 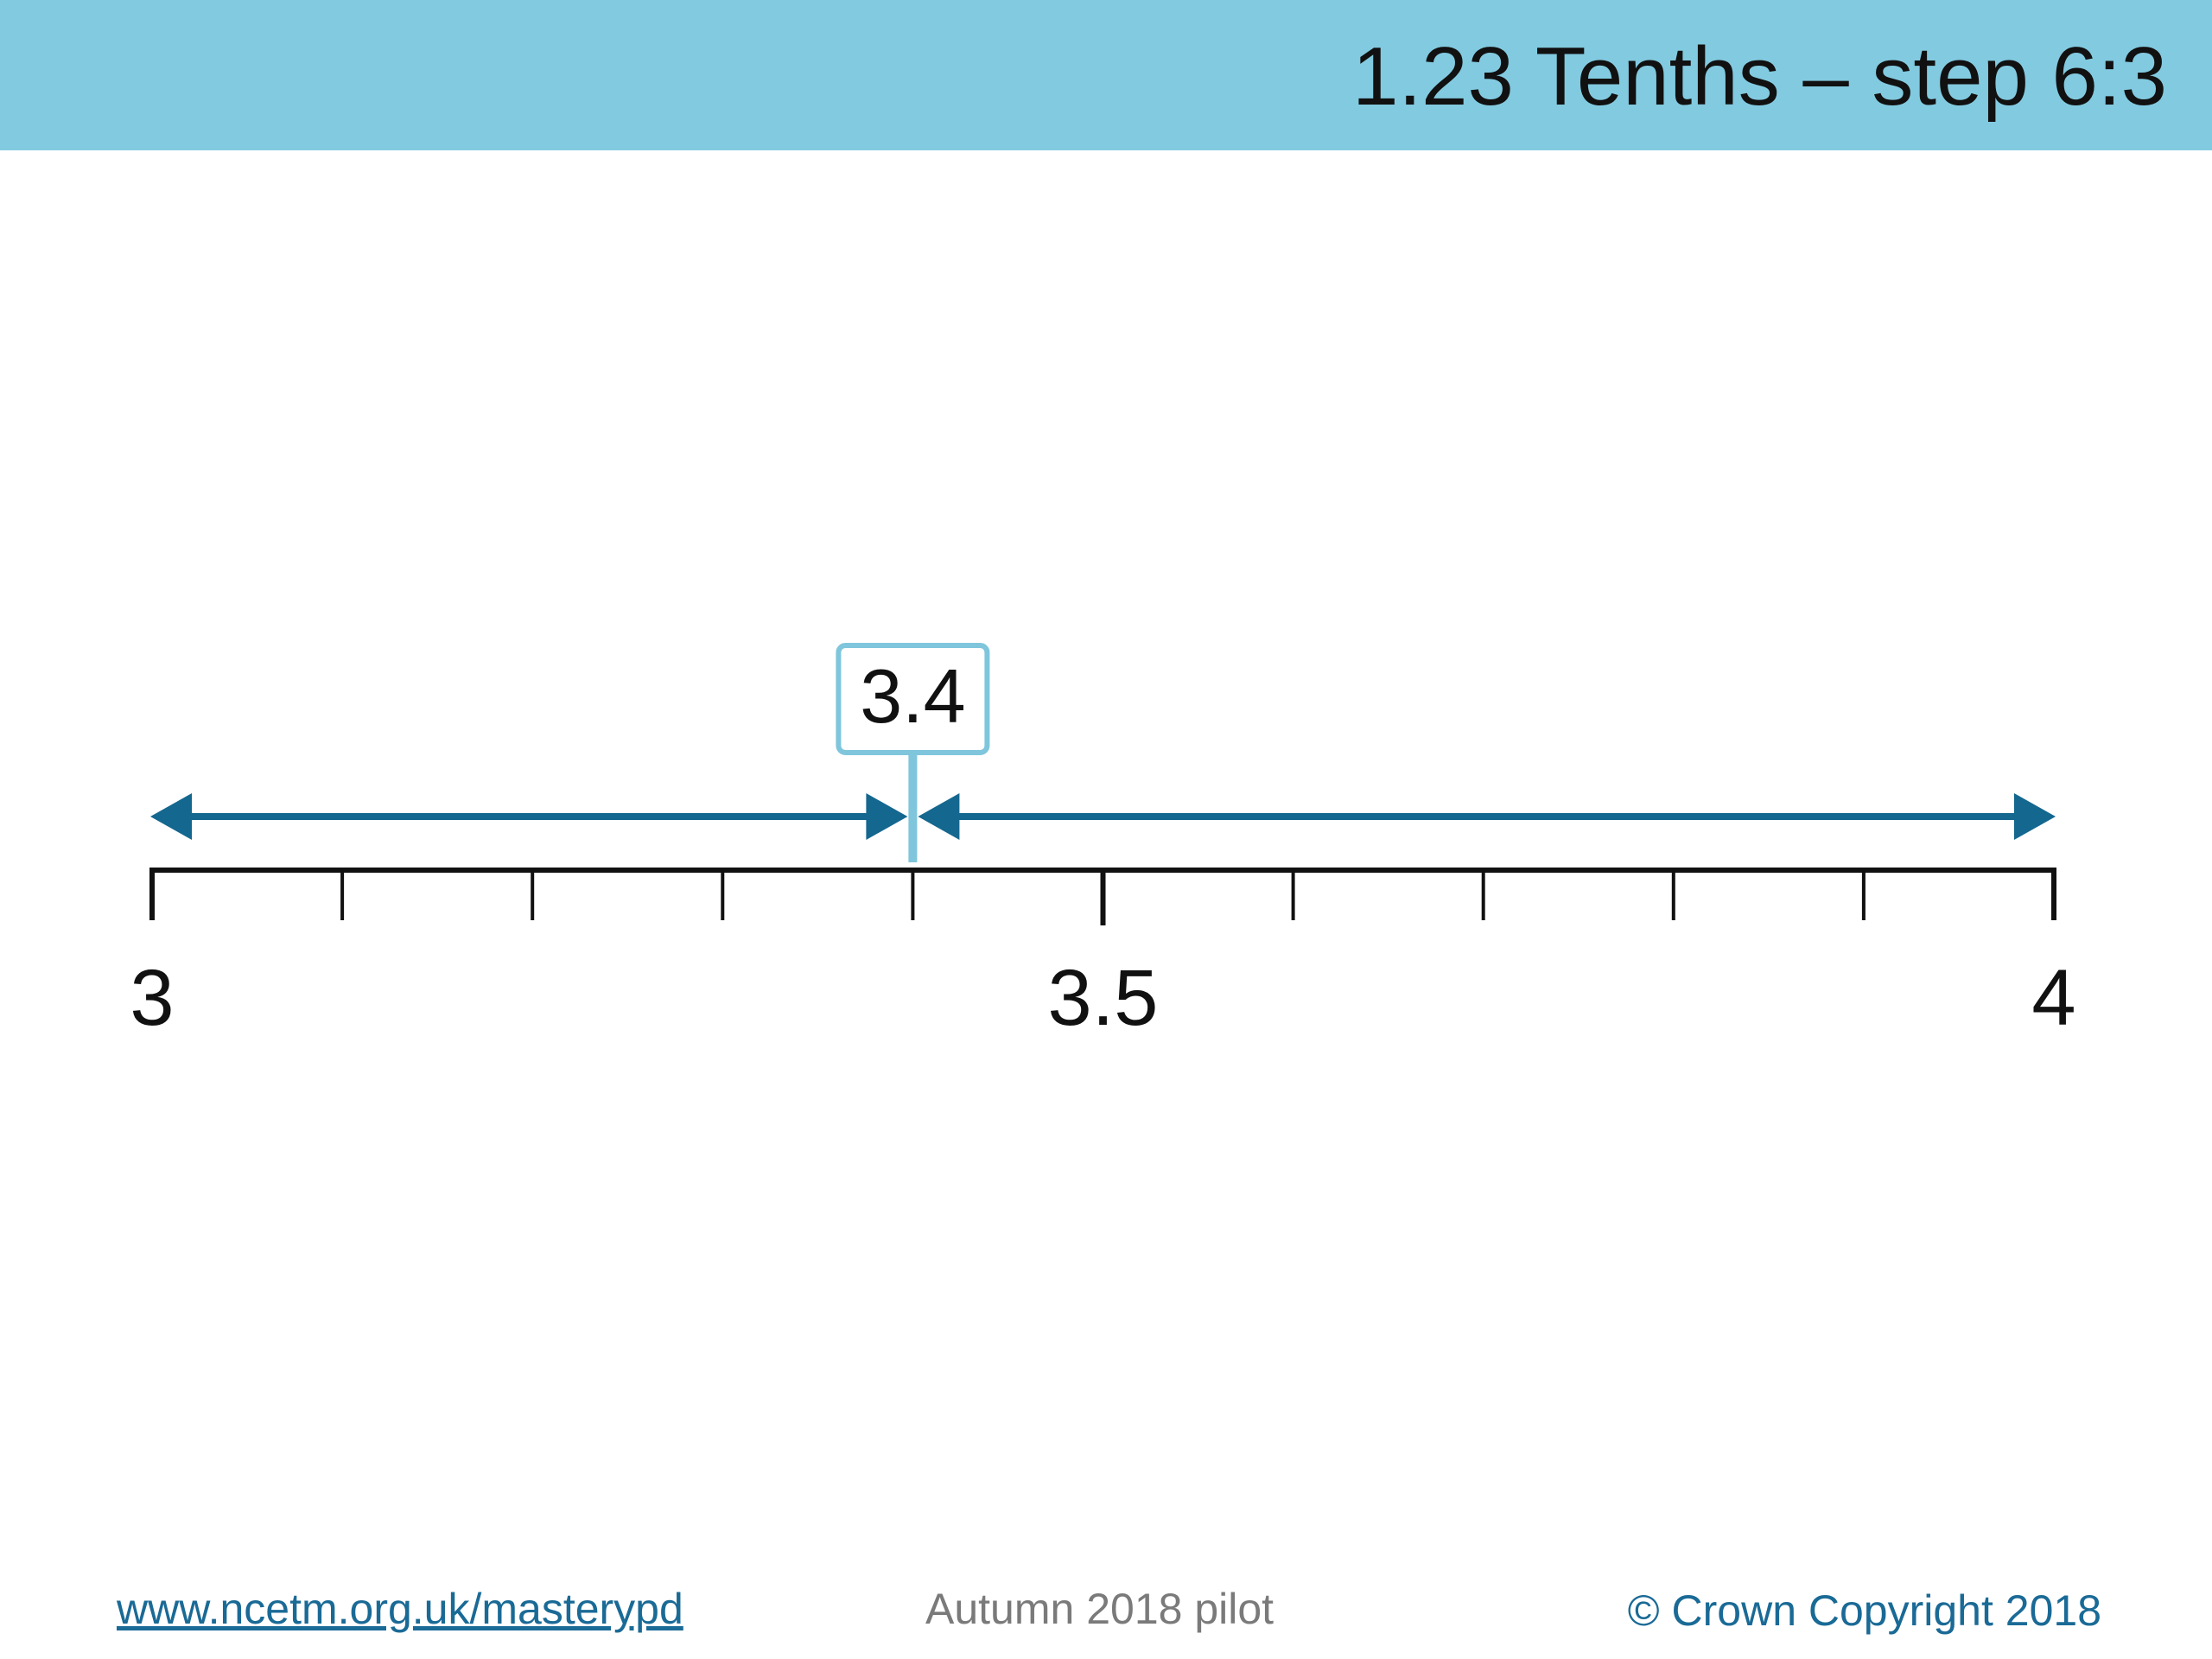 What do you see at coordinates (152, 998) in the screenshot?
I see `number-label: 3` at bounding box center [152, 998].